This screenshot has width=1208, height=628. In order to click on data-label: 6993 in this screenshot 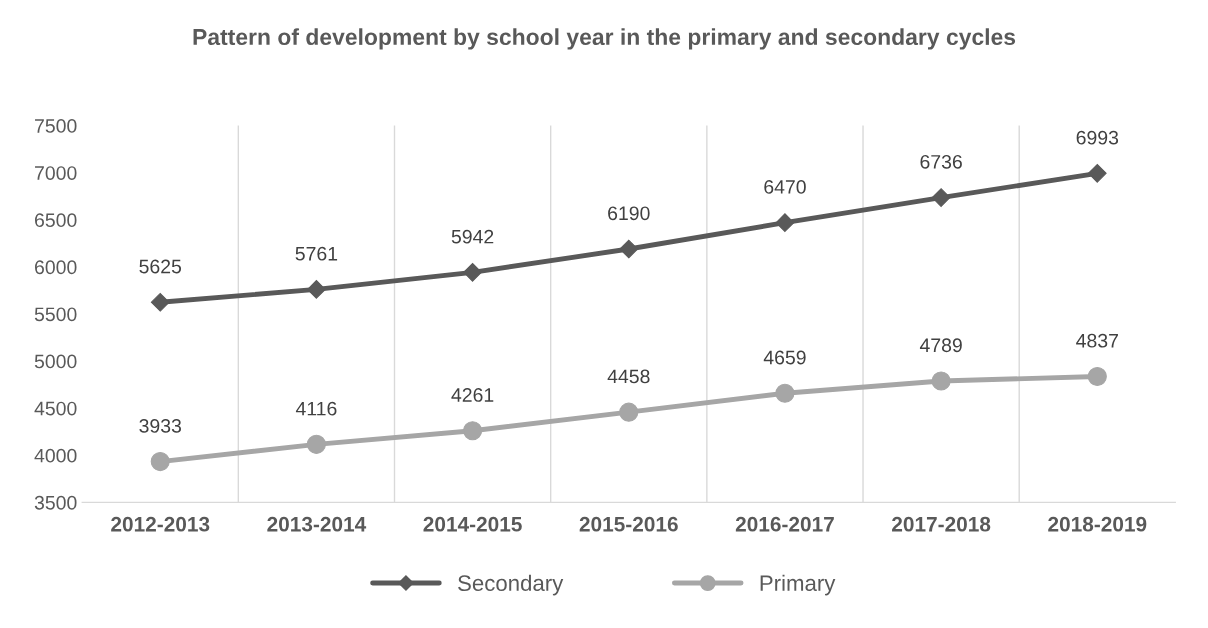, I will do `click(1097, 137)`.